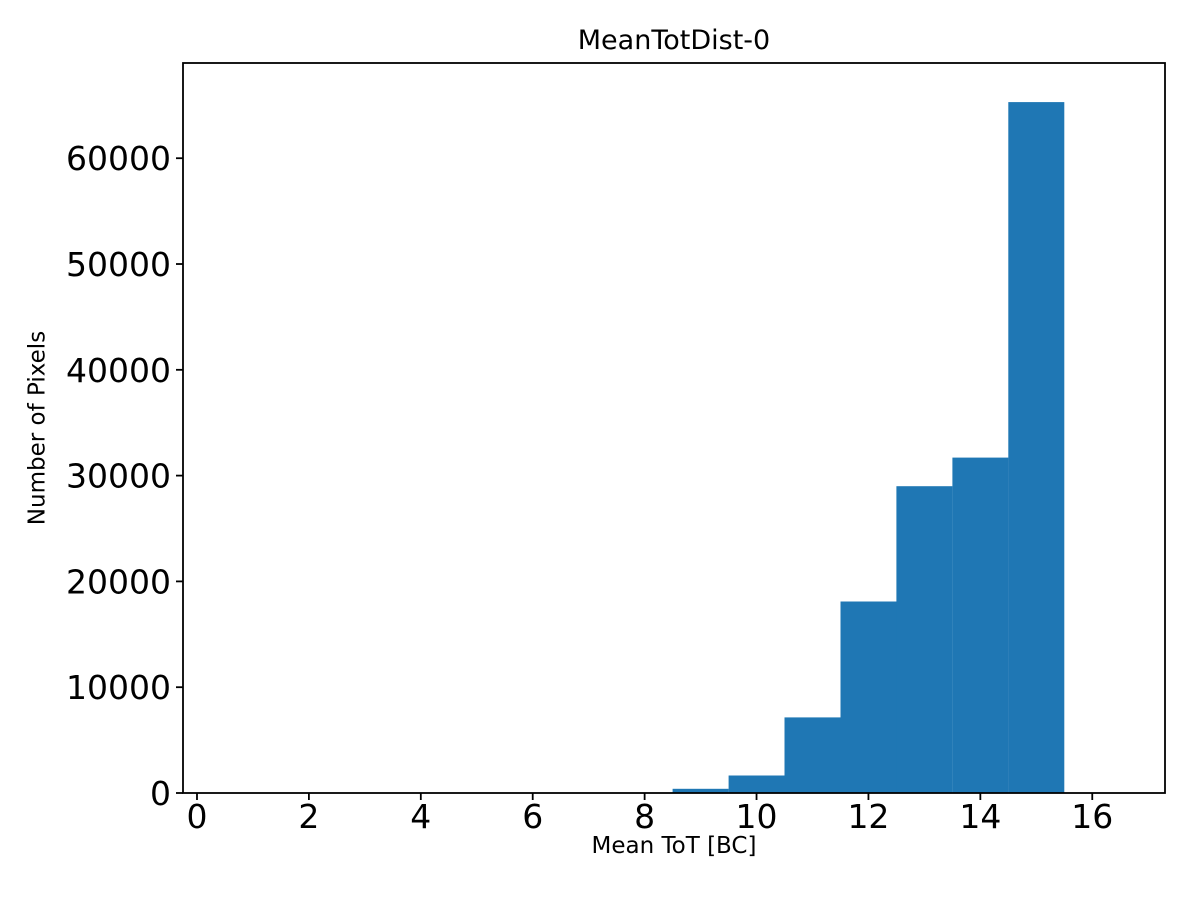 This screenshot has width=1200, height=900. I want to click on y-tick-label: 50000, so click(118, 264).